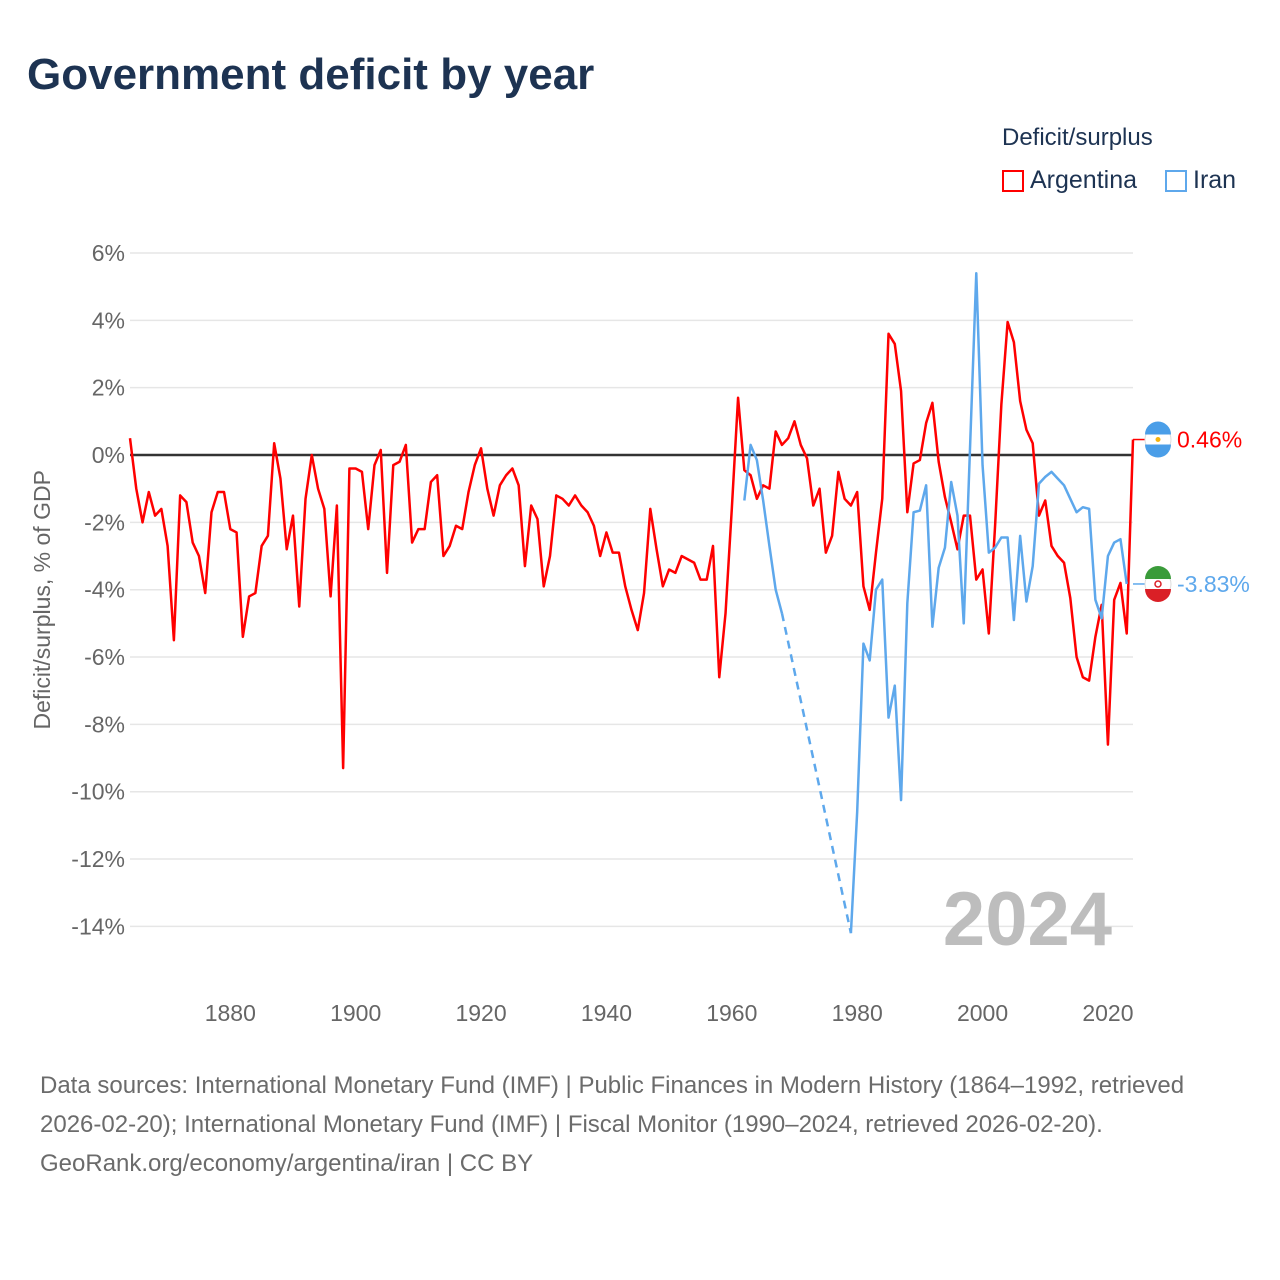 The height and width of the screenshot is (1280, 1280). What do you see at coordinates (1215, 180) in the screenshot?
I see `legend-label-iran: Iran` at bounding box center [1215, 180].